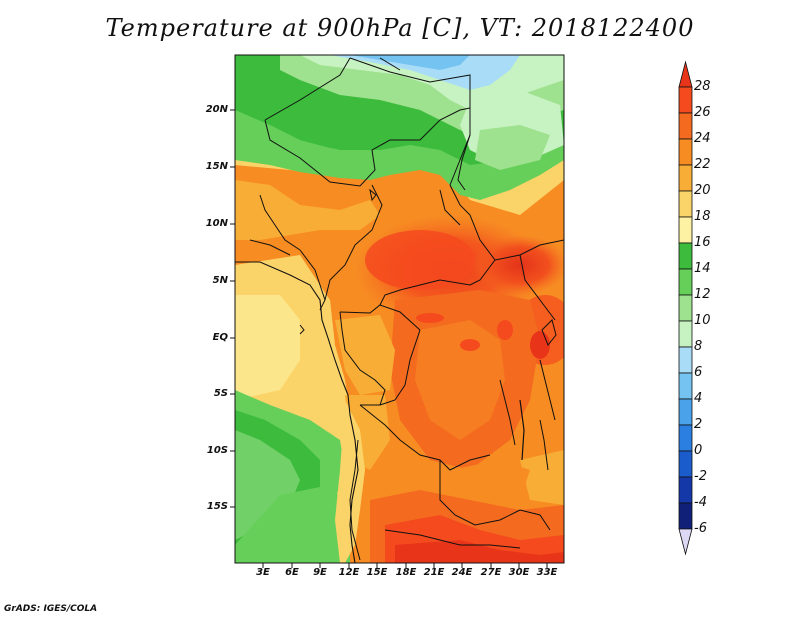 The image size is (800, 618). Describe the element at coordinates (702, 268) in the screenshot. I see `colorbar-label: 14` at that location.